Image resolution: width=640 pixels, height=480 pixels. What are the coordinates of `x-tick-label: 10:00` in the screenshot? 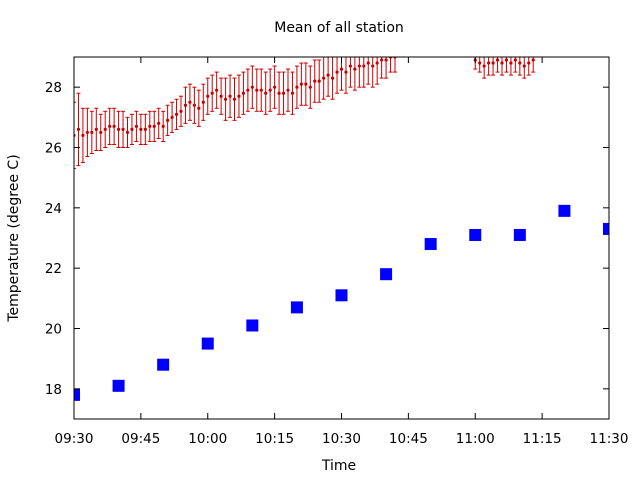 It's located at (207, 439).